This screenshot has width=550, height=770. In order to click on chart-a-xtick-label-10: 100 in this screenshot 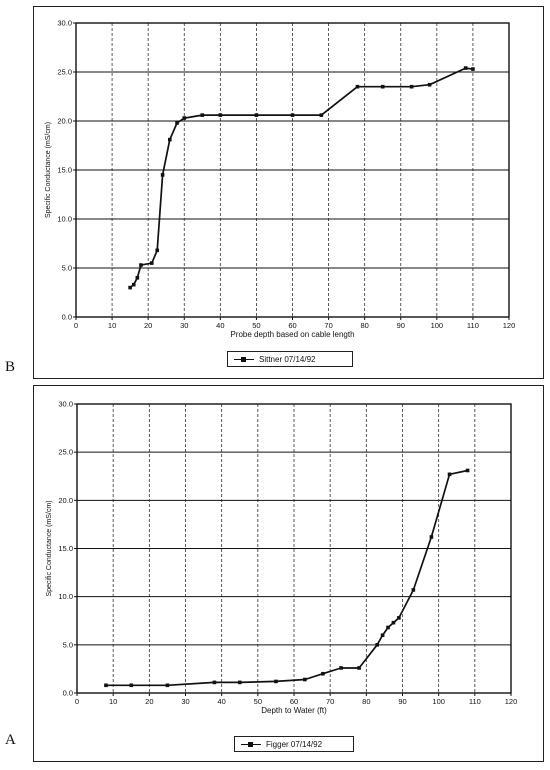, I will do `click(438, 701)`.